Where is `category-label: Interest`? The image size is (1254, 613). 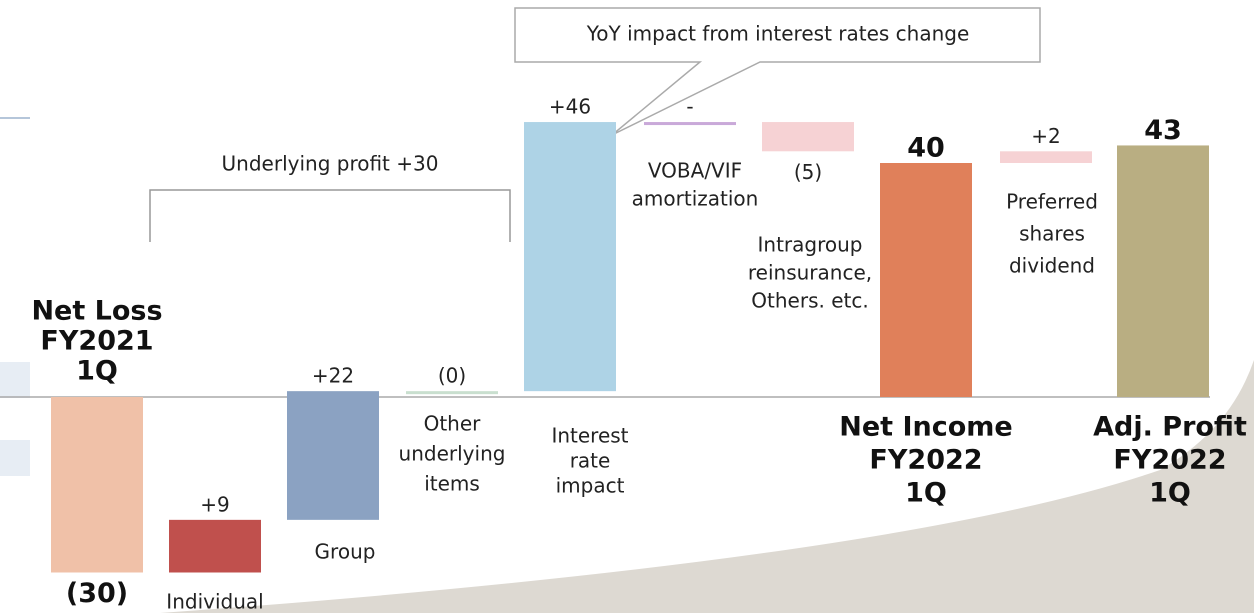
category-label: Interest is located at coordinates (589, 436).